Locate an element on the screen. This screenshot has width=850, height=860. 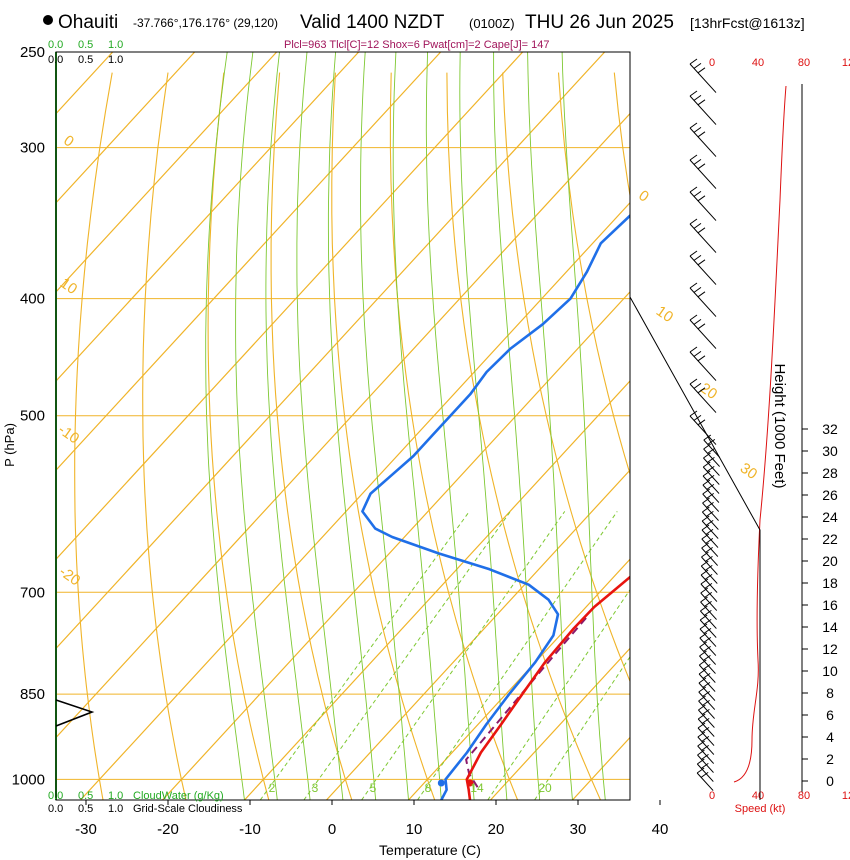
pressure-tick-label: 300 is located at coordinates (32, 148).